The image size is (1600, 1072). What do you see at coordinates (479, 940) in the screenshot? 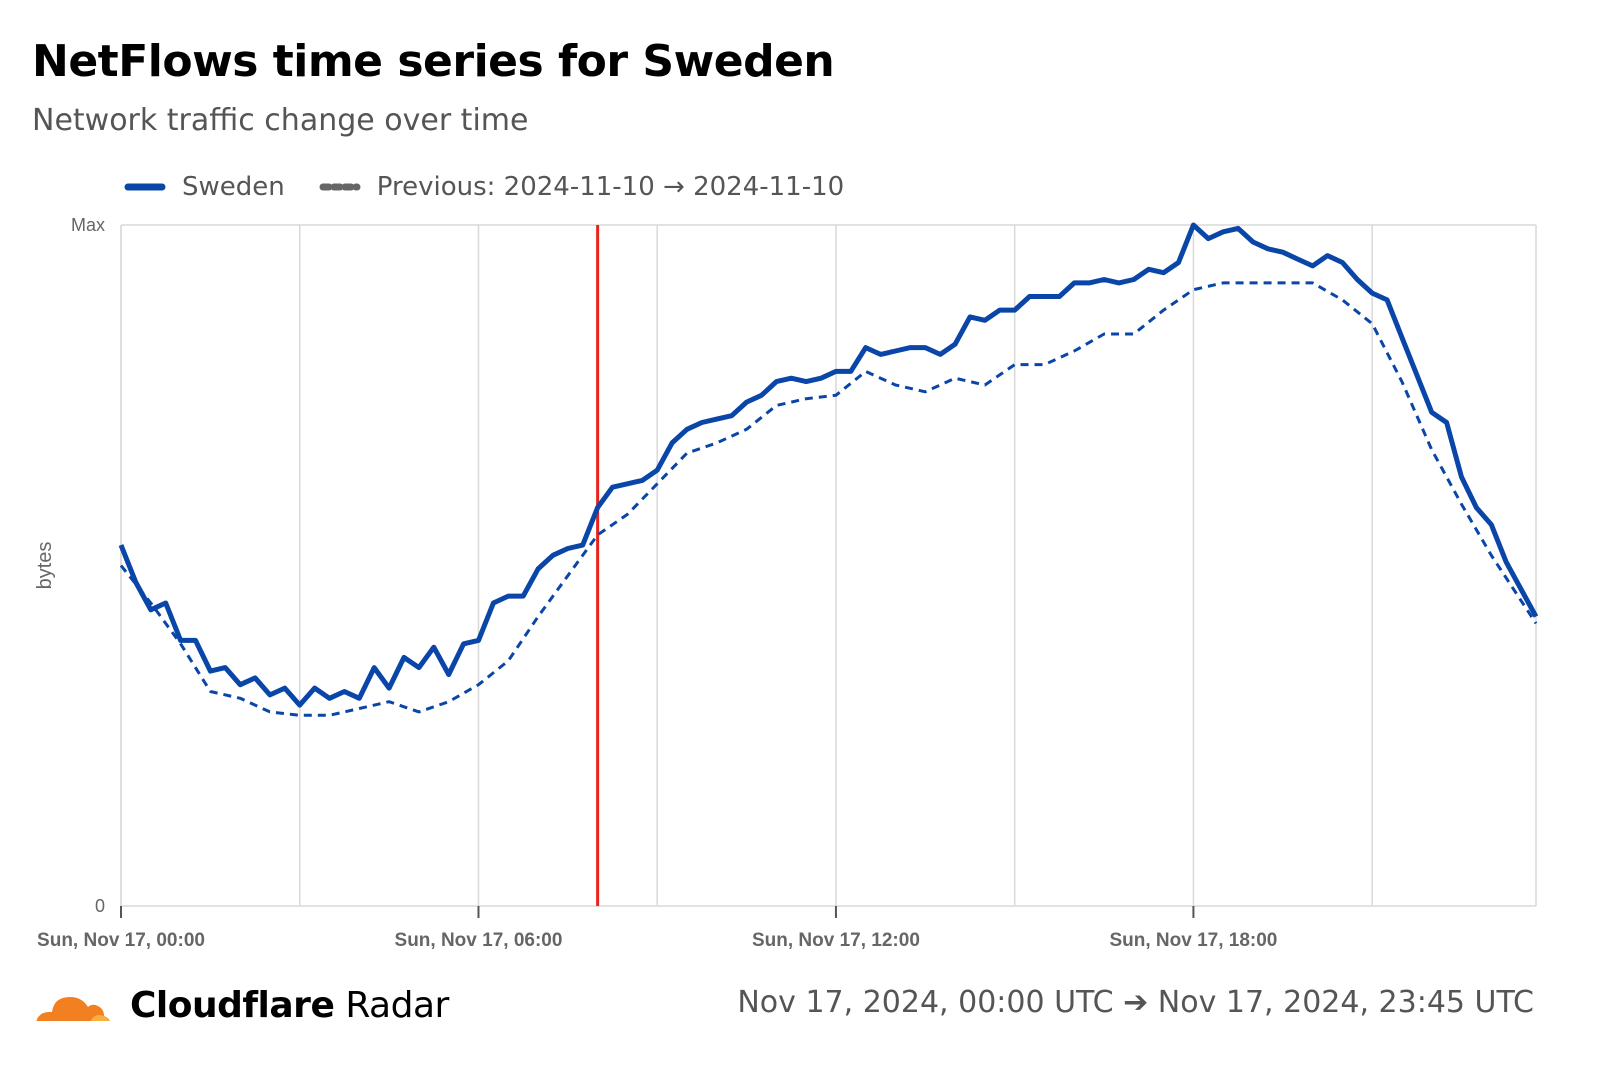
I see `x-tick-label-1: Sun, Nov 17, 06:00` at bounding box center [479, 940].